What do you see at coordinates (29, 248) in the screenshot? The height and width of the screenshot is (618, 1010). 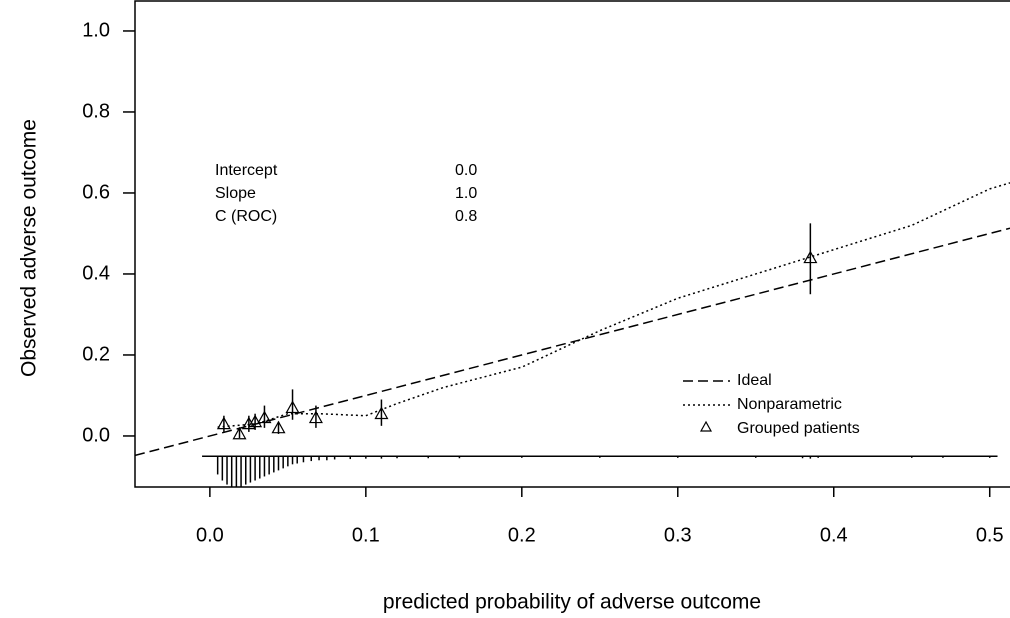 I see `y-axis-label: Observed adverse outcome` at bounding box center [29, 248].